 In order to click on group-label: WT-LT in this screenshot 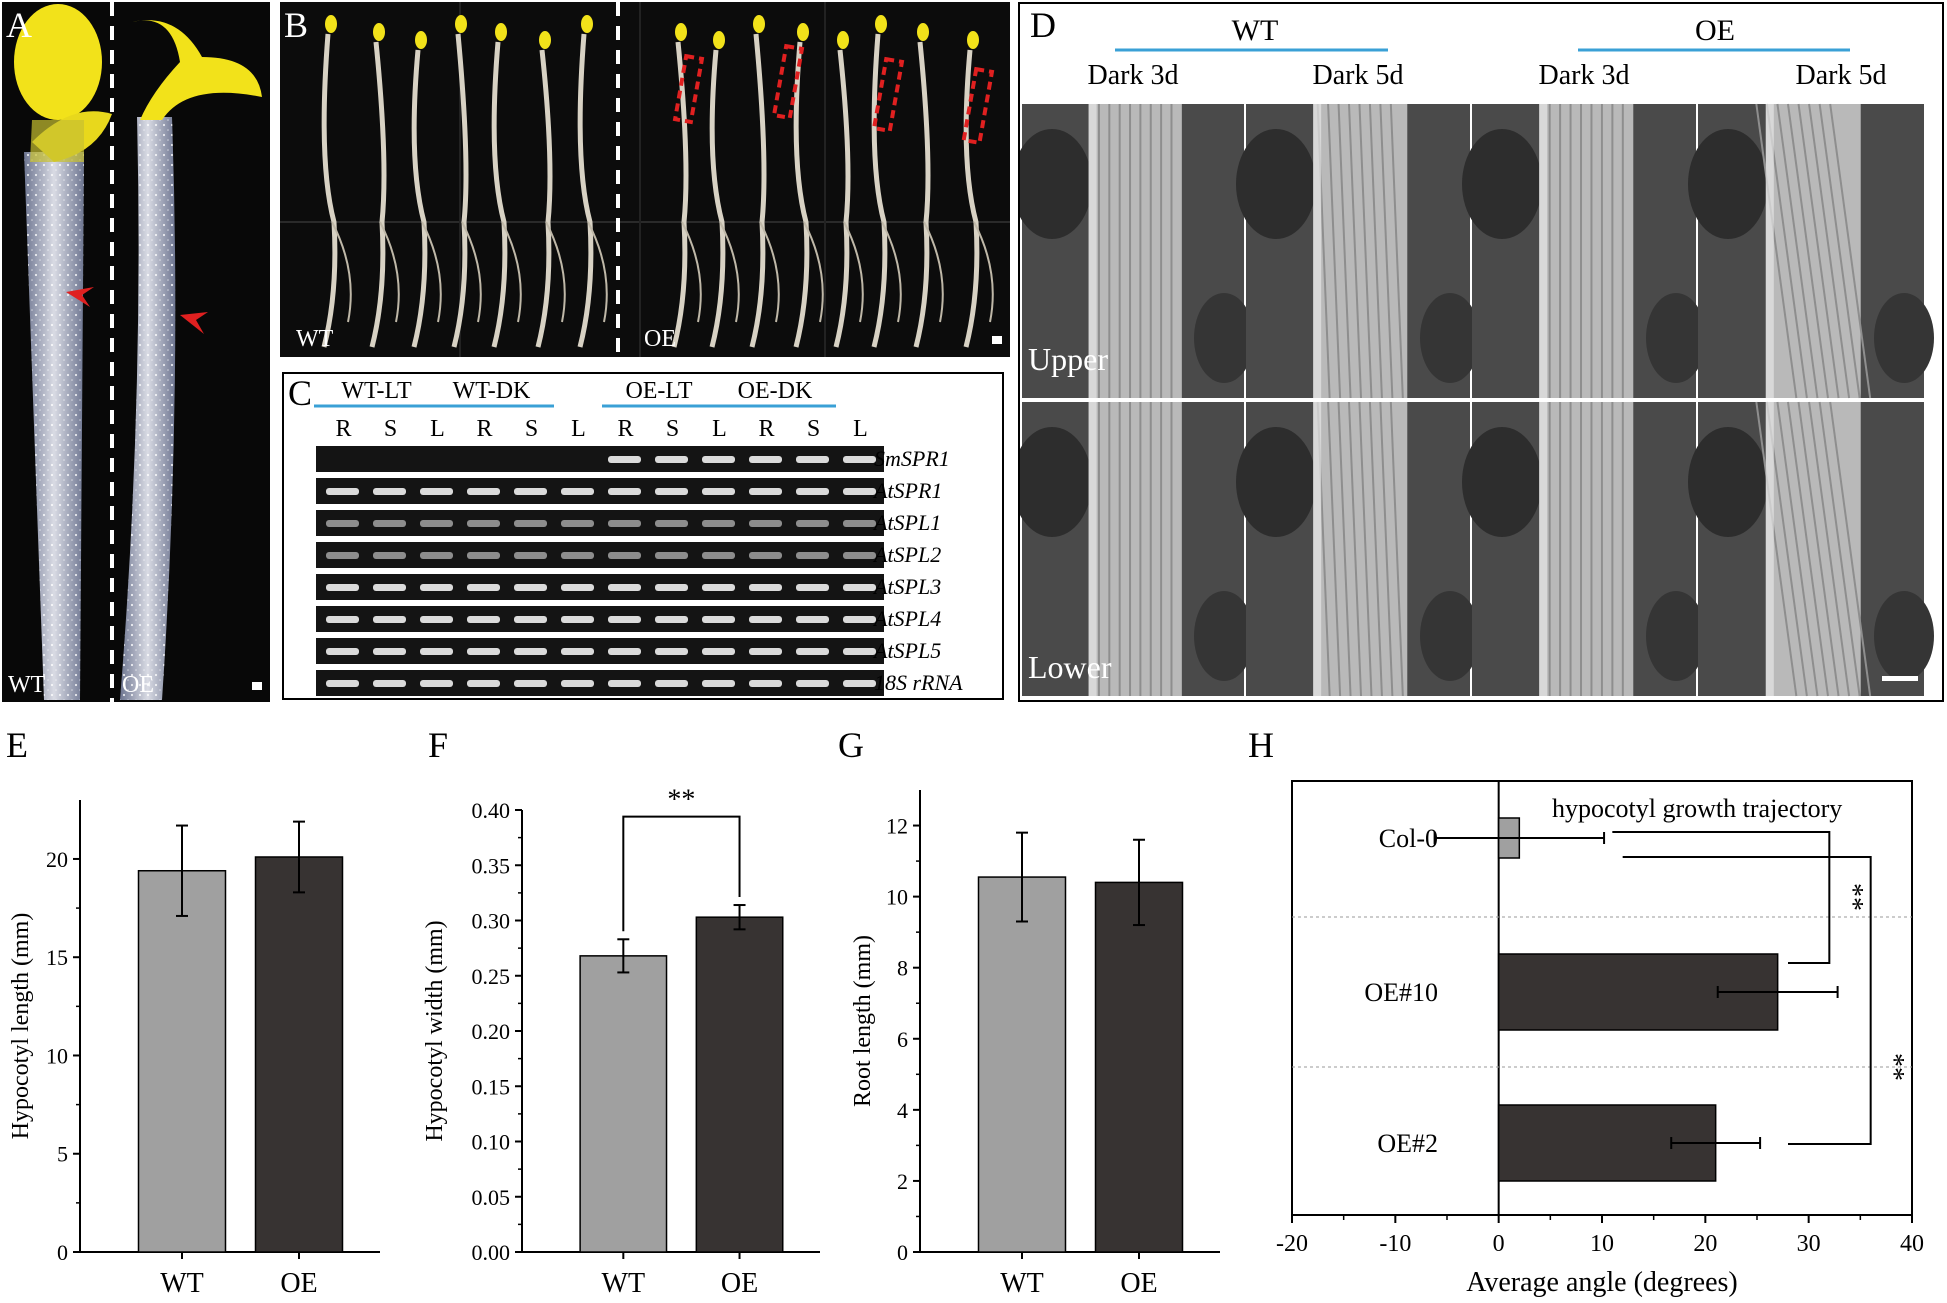, I will do `click(376, 391)`.